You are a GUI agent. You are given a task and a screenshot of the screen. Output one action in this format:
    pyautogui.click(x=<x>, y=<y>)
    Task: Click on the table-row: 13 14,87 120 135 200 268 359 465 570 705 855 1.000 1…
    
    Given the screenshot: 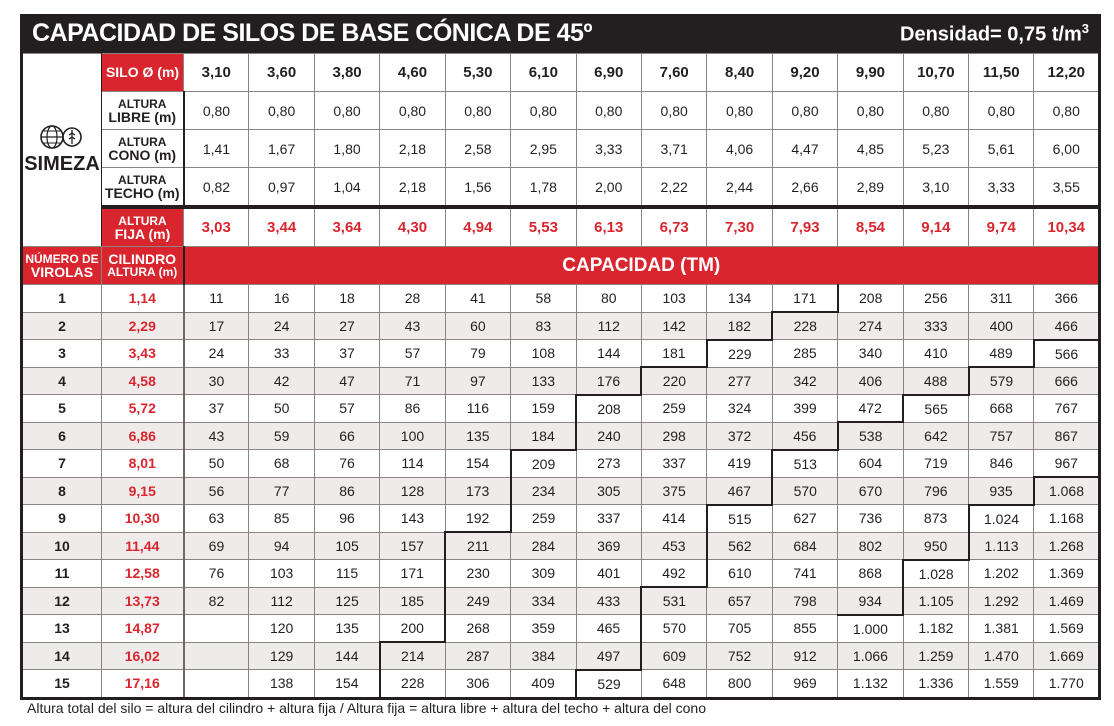 What is the action you would take?
    pyautogui.click(x=560, y=628)
    